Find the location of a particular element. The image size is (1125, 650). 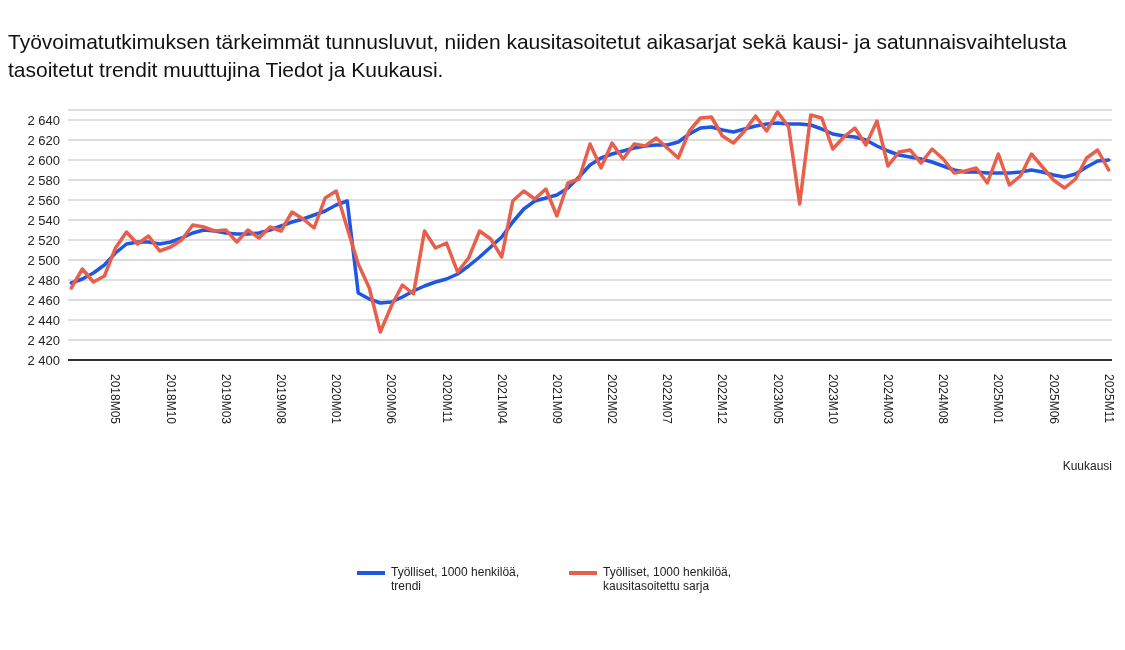

x-tick-label: 2019M08 is located at coordinates (280, 399).